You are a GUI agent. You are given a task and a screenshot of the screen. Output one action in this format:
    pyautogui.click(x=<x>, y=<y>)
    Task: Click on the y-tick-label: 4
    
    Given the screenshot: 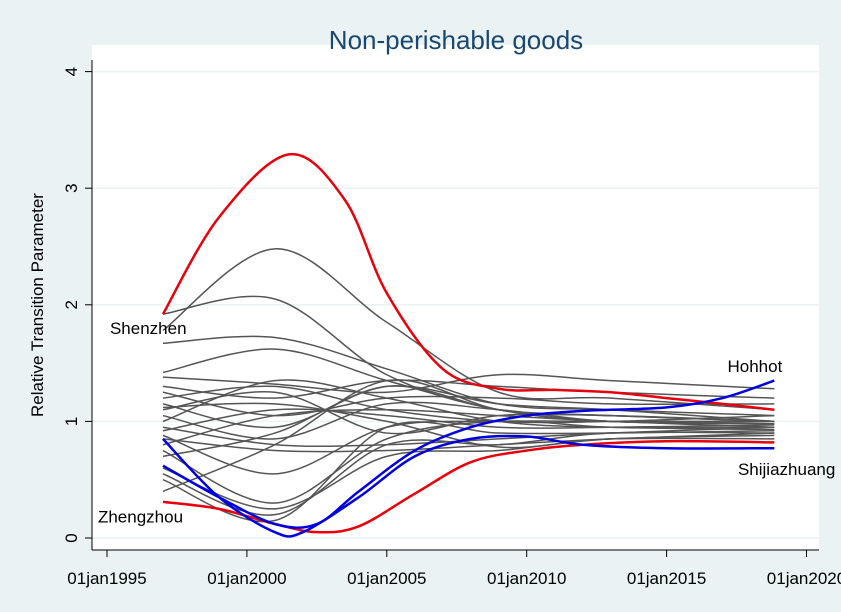 What is the action you would take?
    pyautogui.click(x=71, y=71)
    